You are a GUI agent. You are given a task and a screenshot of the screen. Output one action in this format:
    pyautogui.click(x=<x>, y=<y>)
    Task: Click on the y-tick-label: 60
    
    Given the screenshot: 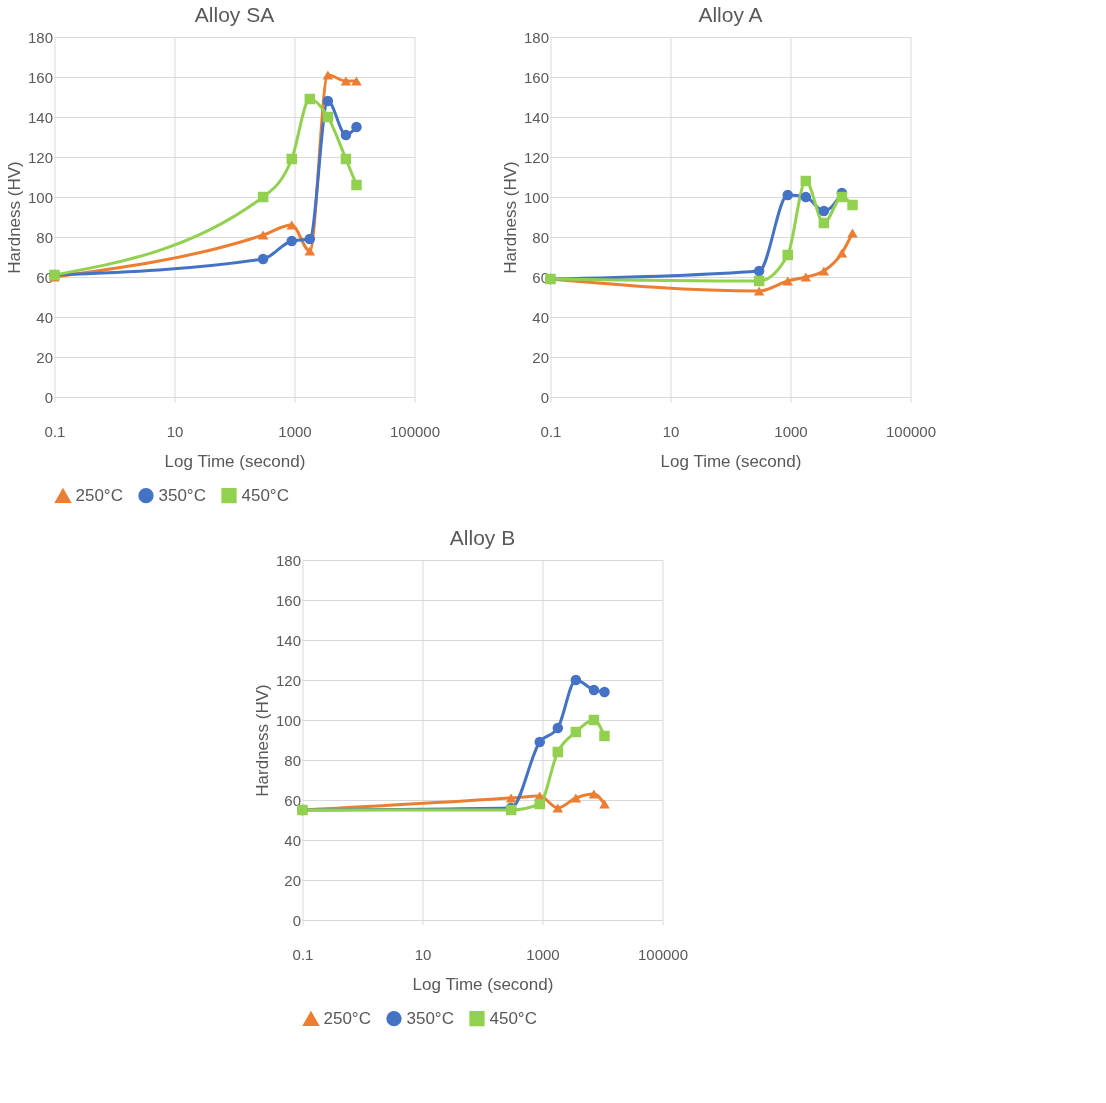 What is the action you would take?
    pyautogui.click(x=292, y=800)
    